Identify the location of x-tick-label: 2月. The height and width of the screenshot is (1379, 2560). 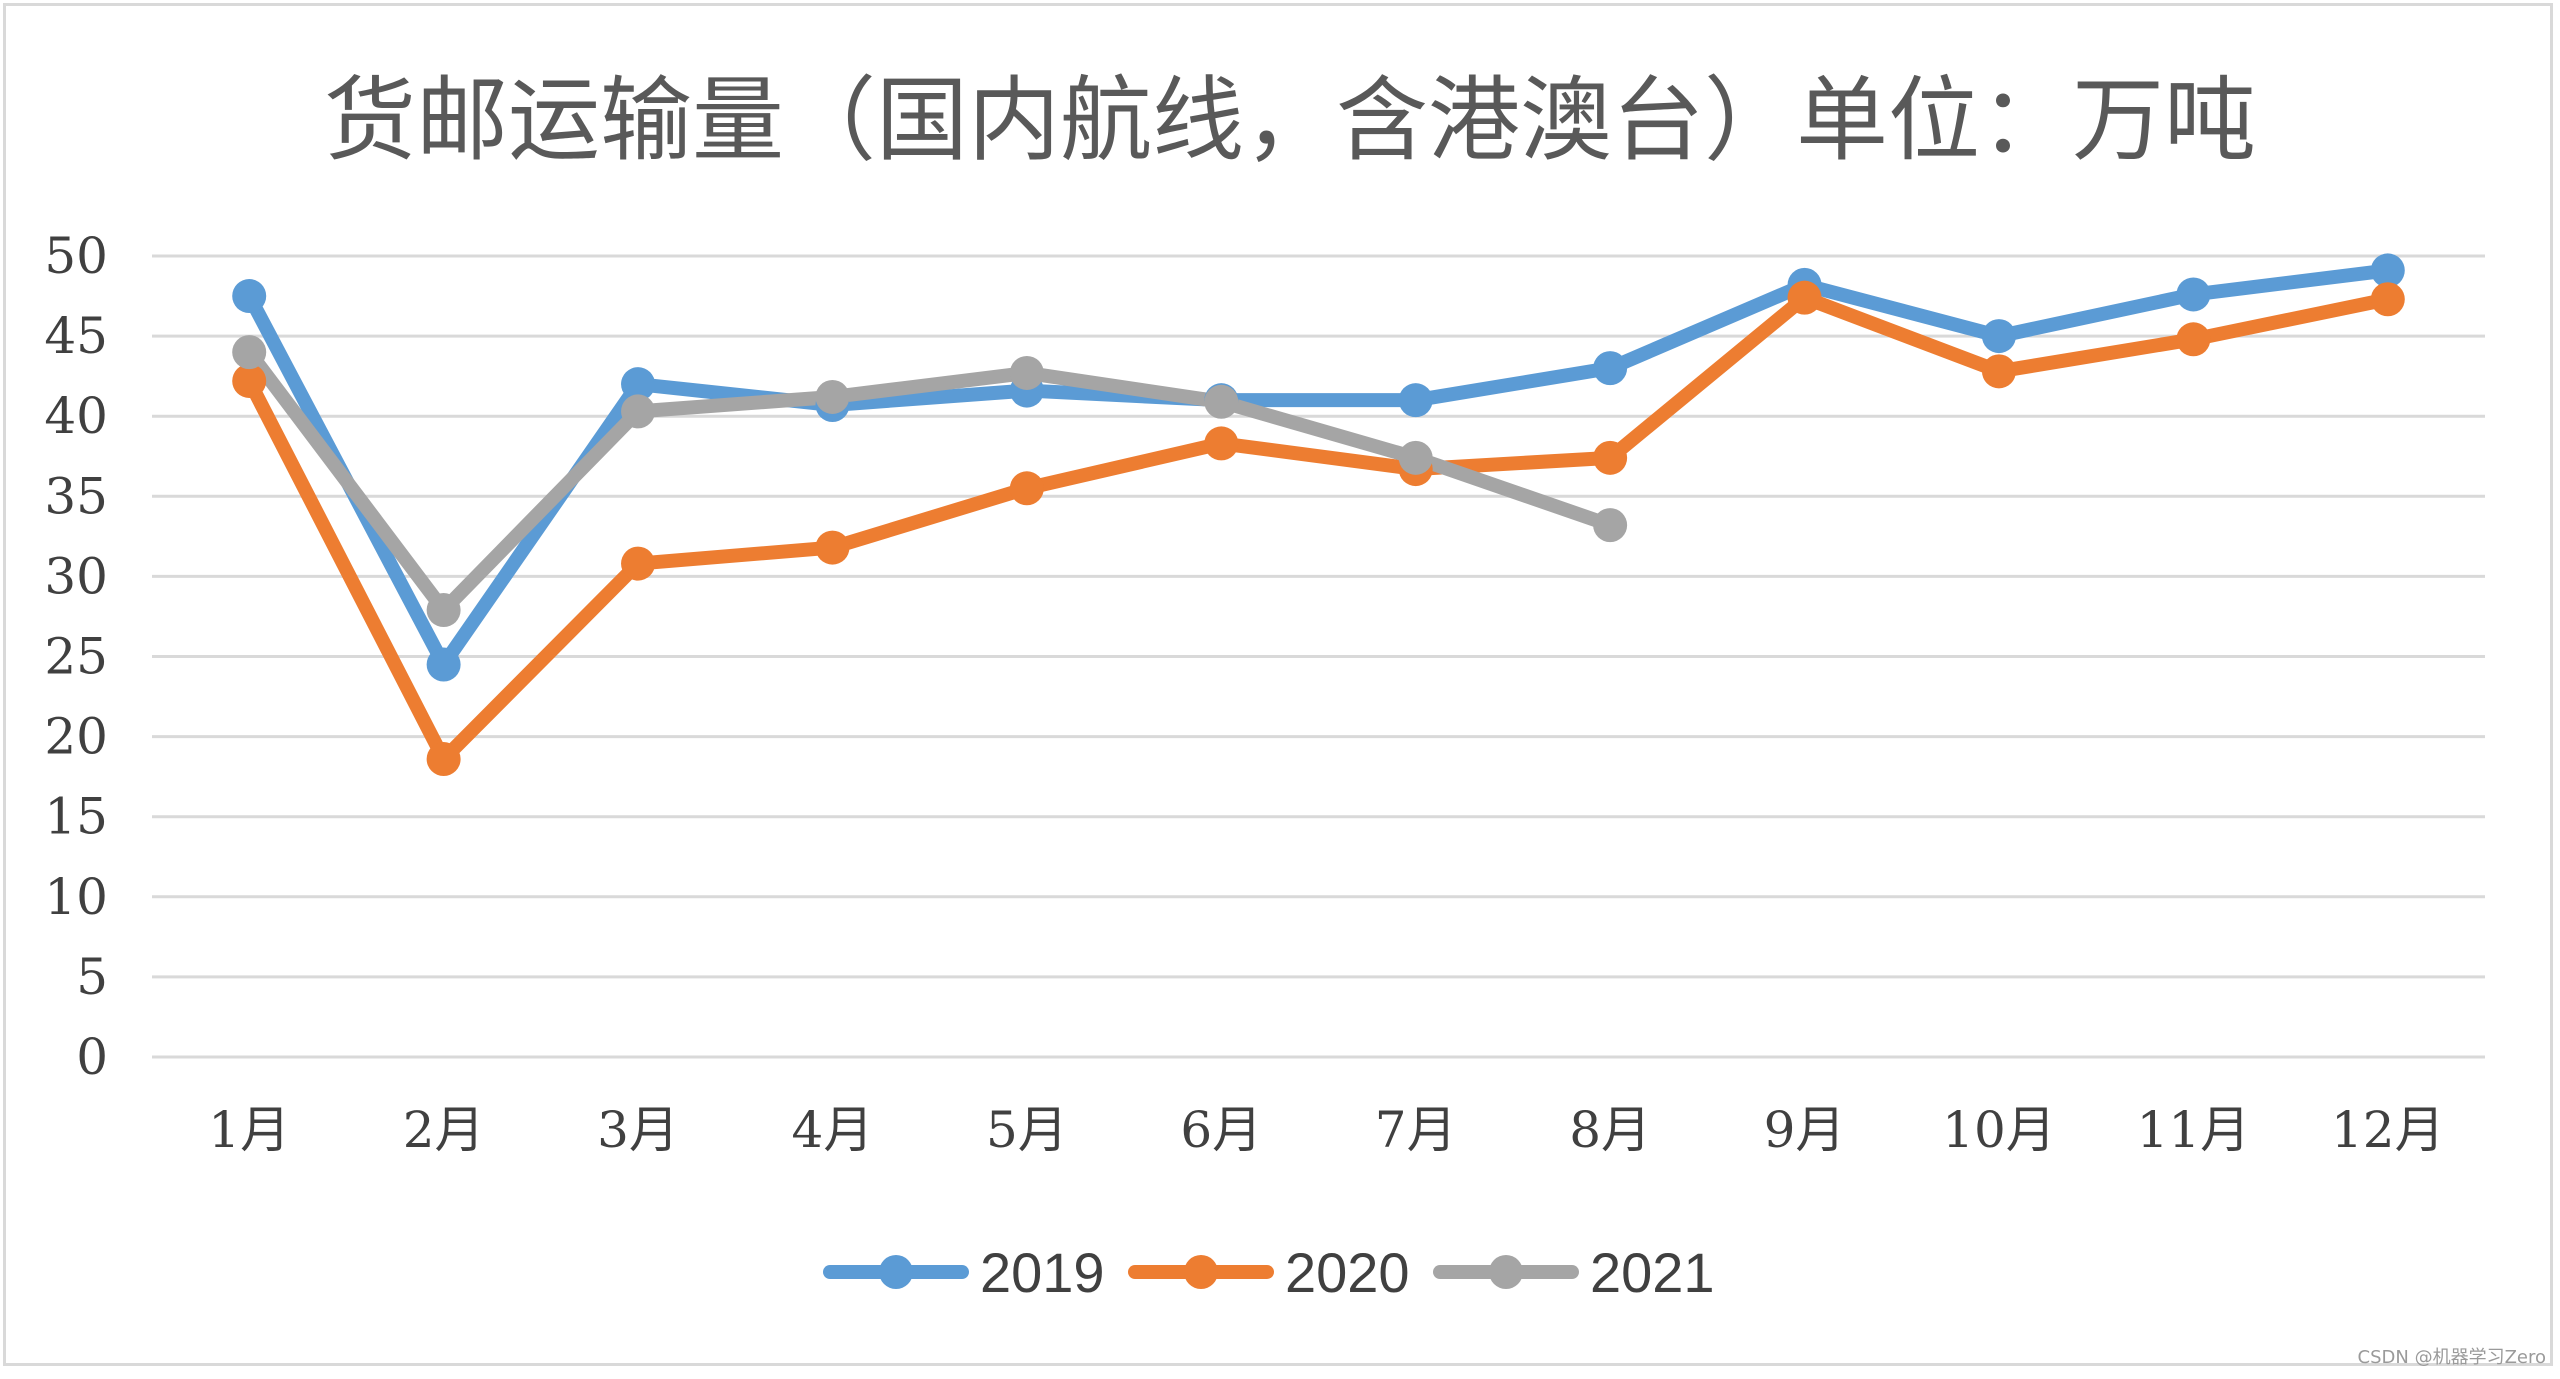
(444, 1130).